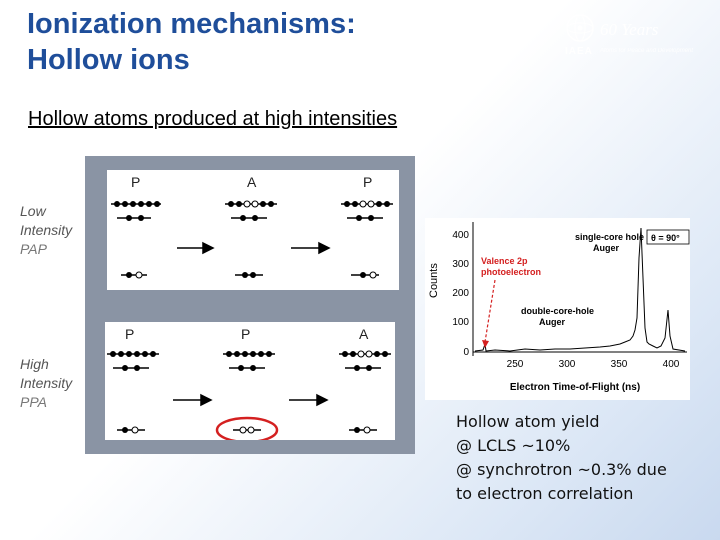 Image resolution: width=720 pixels, height=540 pixels. I want to click on annotation-double-auger: Auger, so click(552, 322).